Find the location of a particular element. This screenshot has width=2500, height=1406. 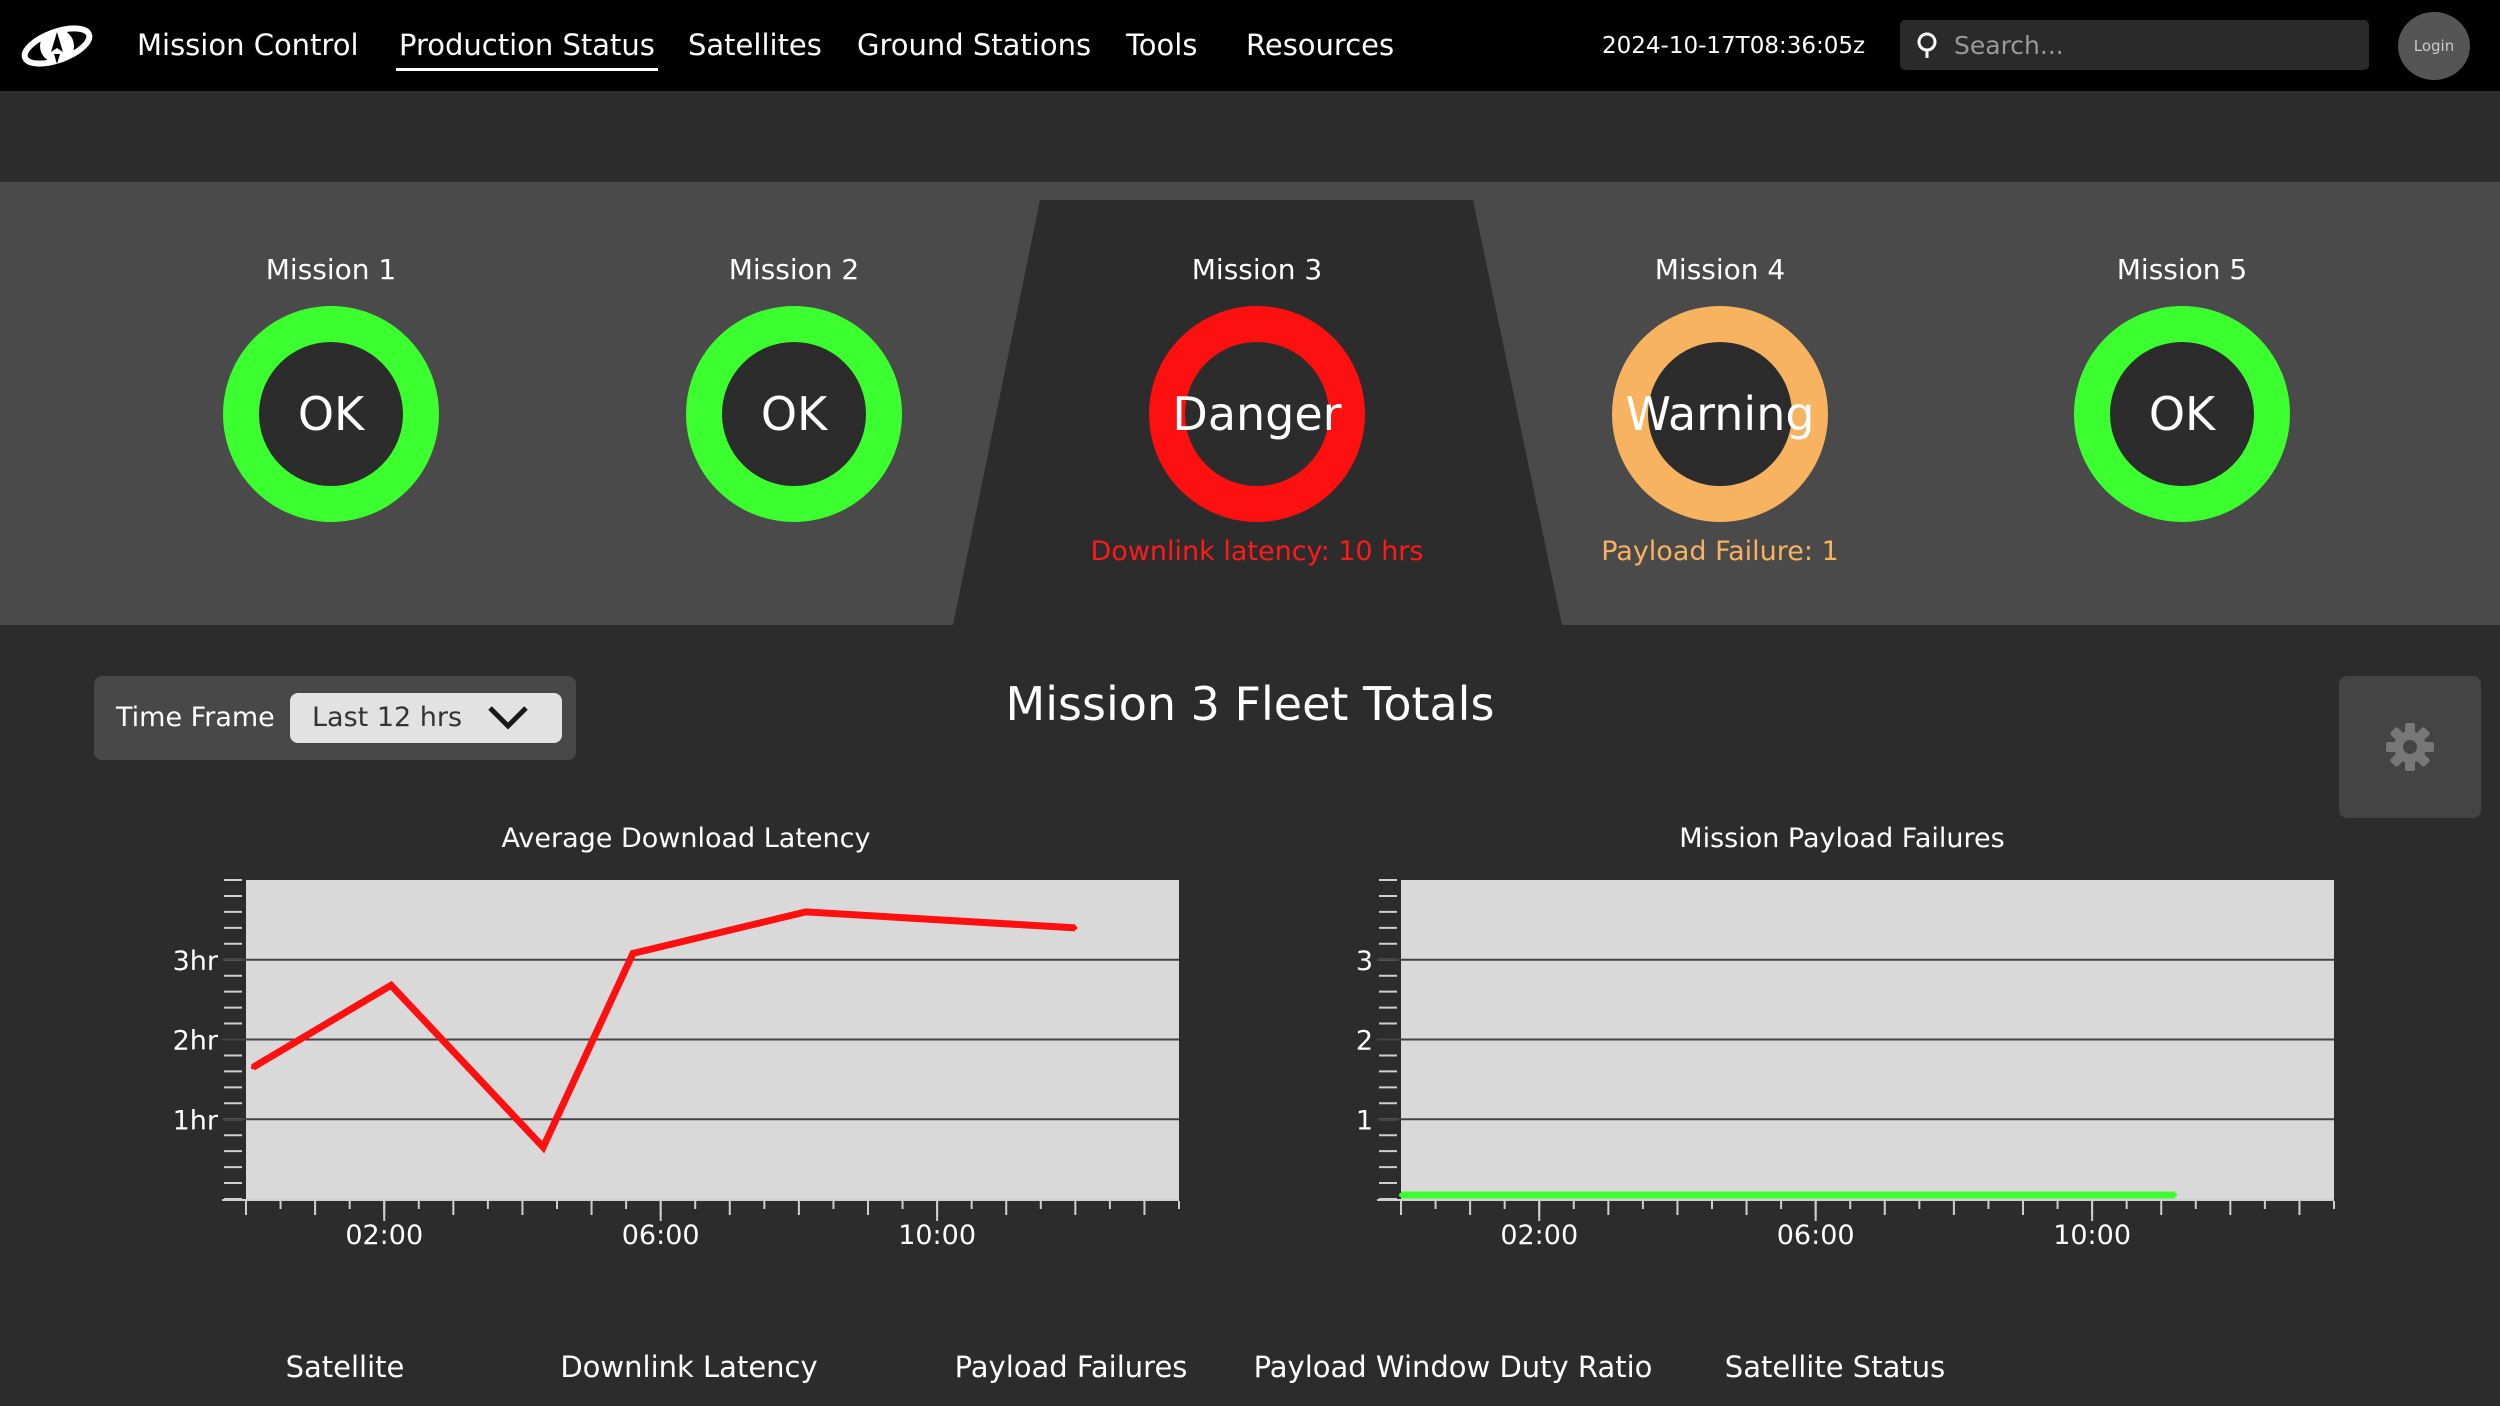

failures-y-tick-label: 2 is located at coordinates (1364, 1041).